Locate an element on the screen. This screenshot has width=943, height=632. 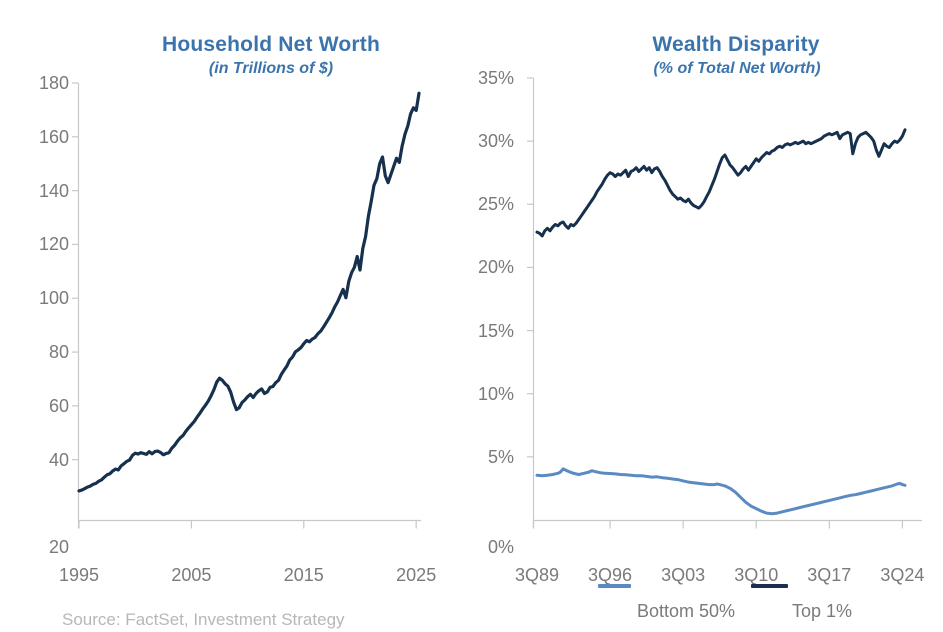
series-line-top-1- is located at coordinates (721, 183).